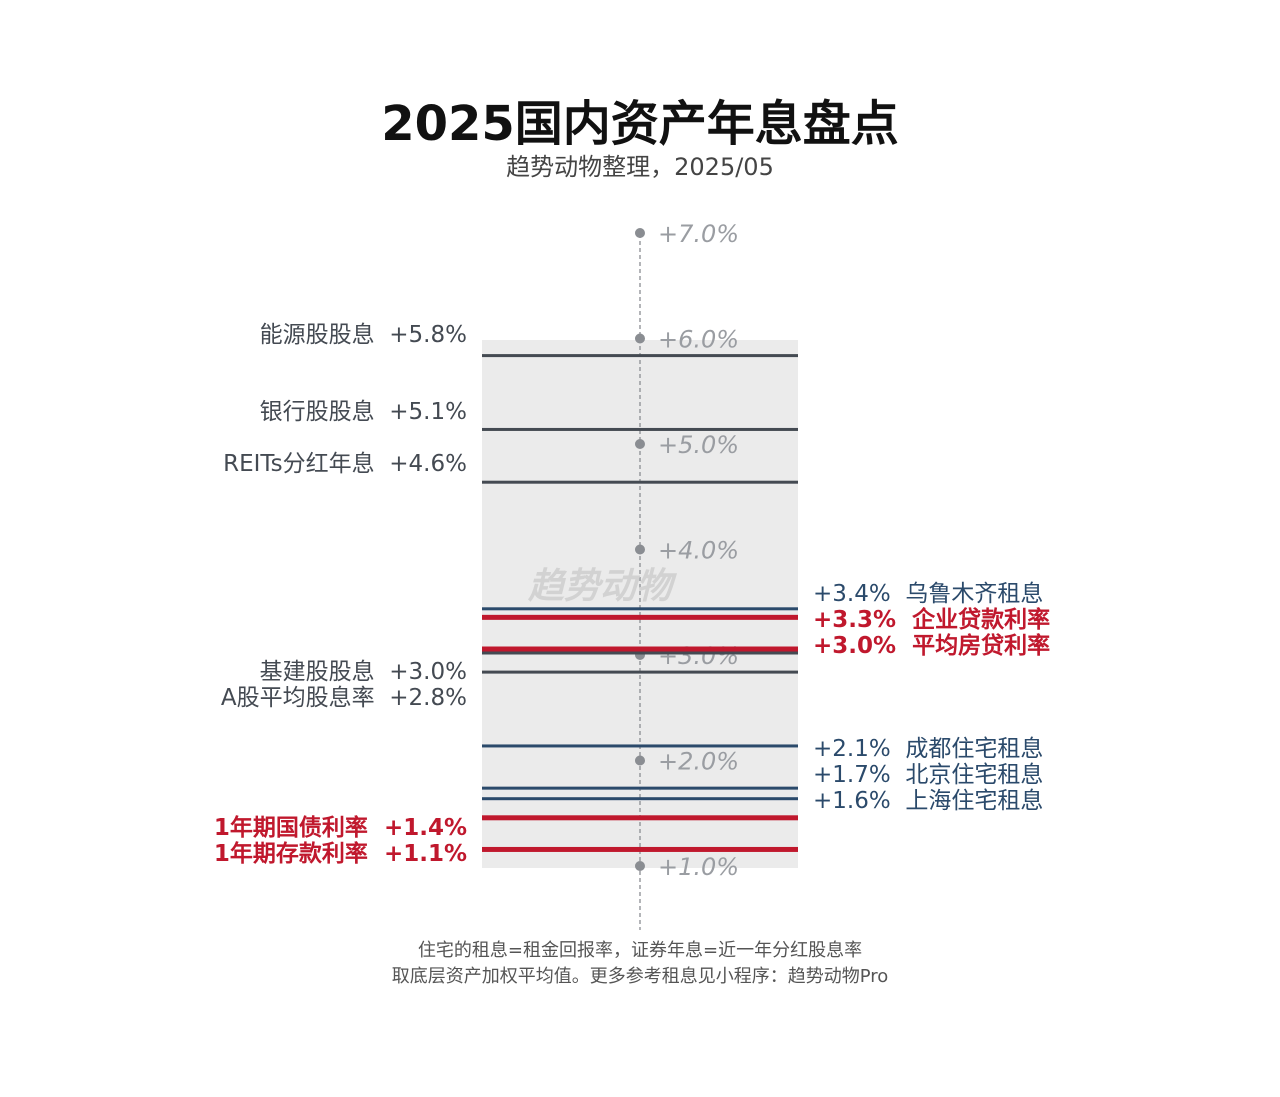 The image size is (1280, 1097). What do you see at coordinates (698, 551) in the screenshot?
I see `tick-label: +4.0%` at bounding box center [698, 551].